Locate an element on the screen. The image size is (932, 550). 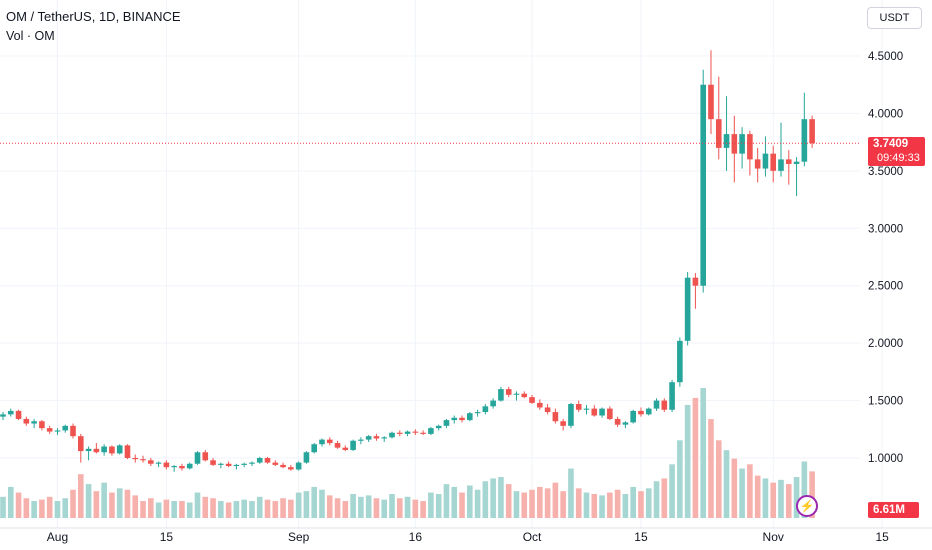
currency-button: USDT is located at coordinates (894, 18).